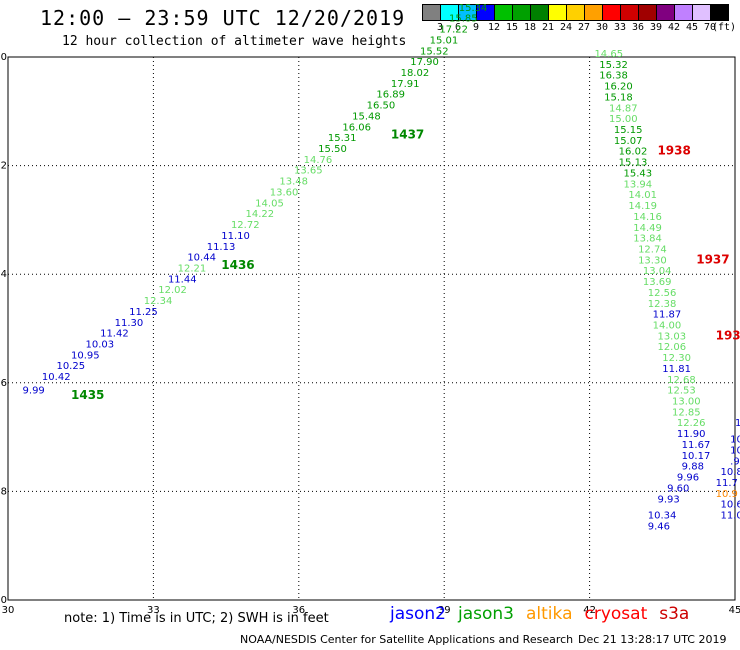 The width and height of the screenshot is (740, 650). Describe the element at coordinates (671, 347) in the screenshot. I see `cryosat-swh-value: 12.06` at that location.